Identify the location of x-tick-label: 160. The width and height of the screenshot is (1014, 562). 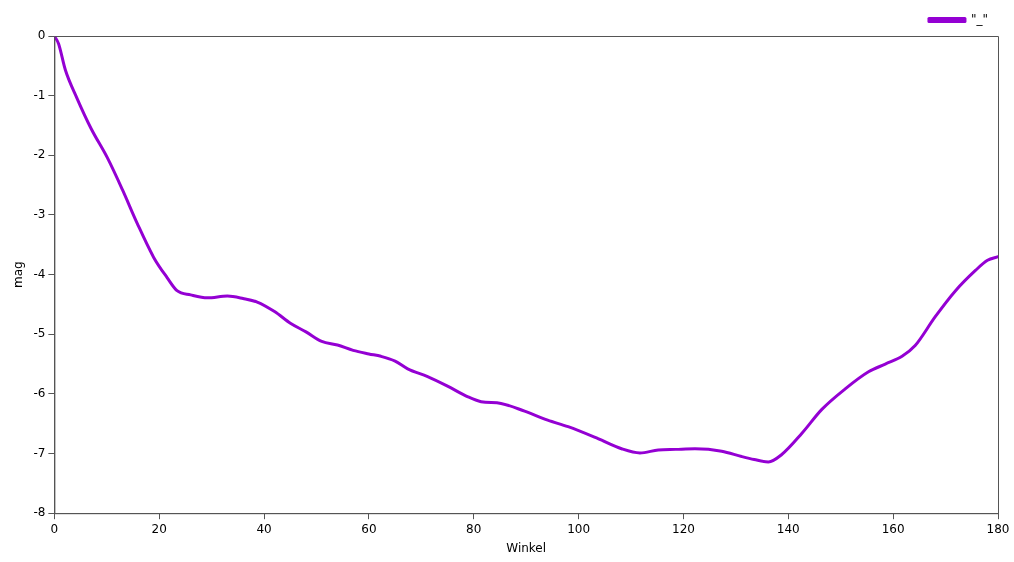
(893, 528).